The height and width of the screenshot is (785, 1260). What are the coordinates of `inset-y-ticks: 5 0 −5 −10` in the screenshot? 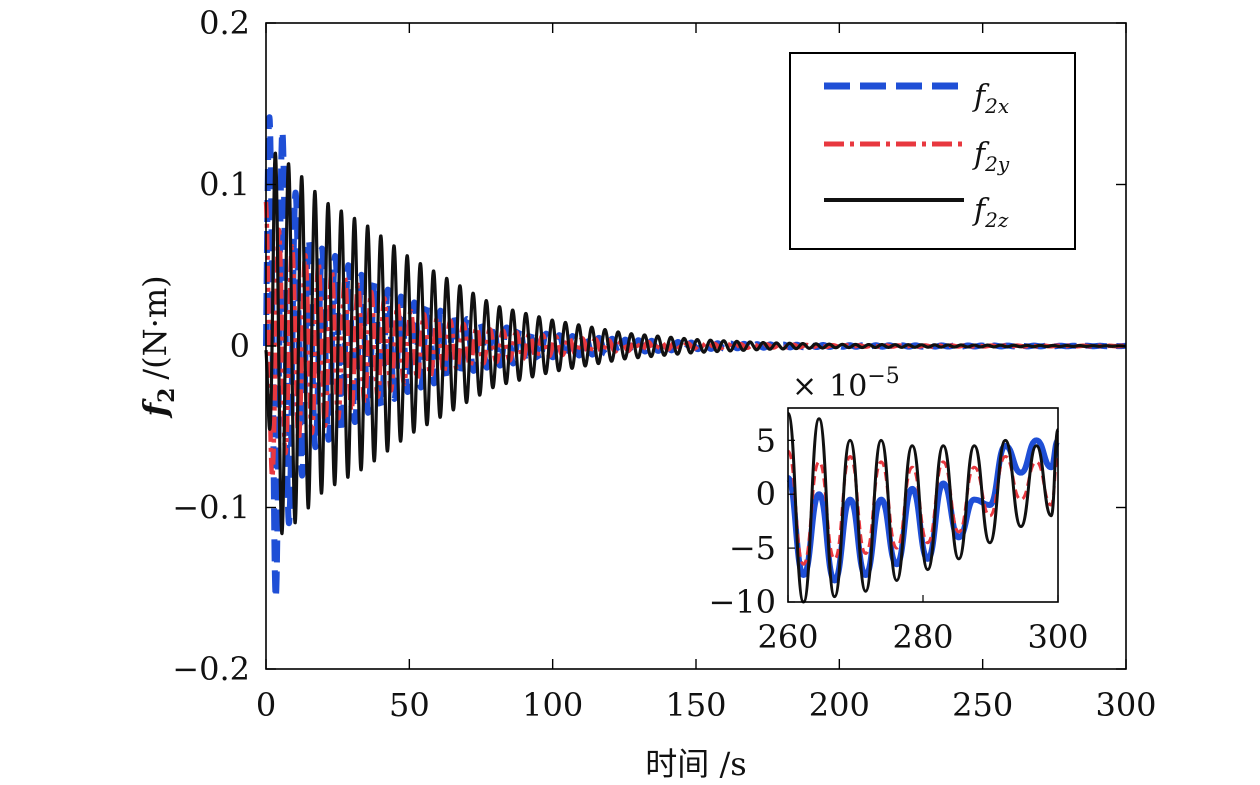 It's located at (751, 521).